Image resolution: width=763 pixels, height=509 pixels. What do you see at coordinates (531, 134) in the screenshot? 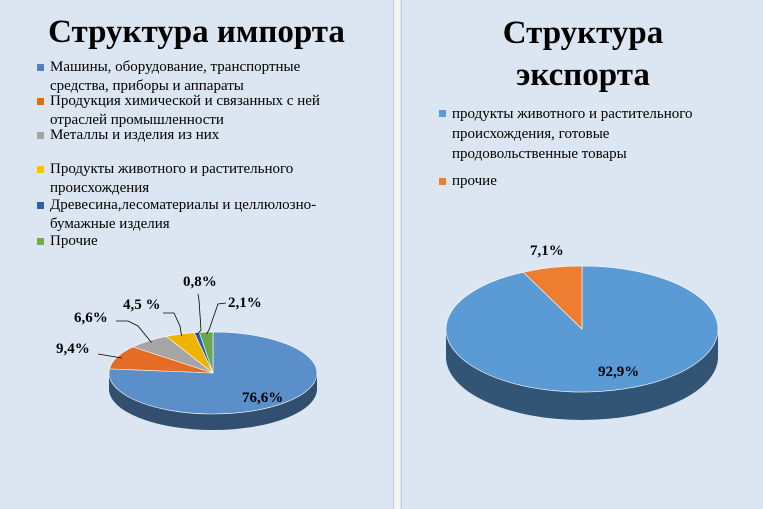
I see `export-legend-label-food-line2: происхождения, готовые` at bounding box center [531, 134].